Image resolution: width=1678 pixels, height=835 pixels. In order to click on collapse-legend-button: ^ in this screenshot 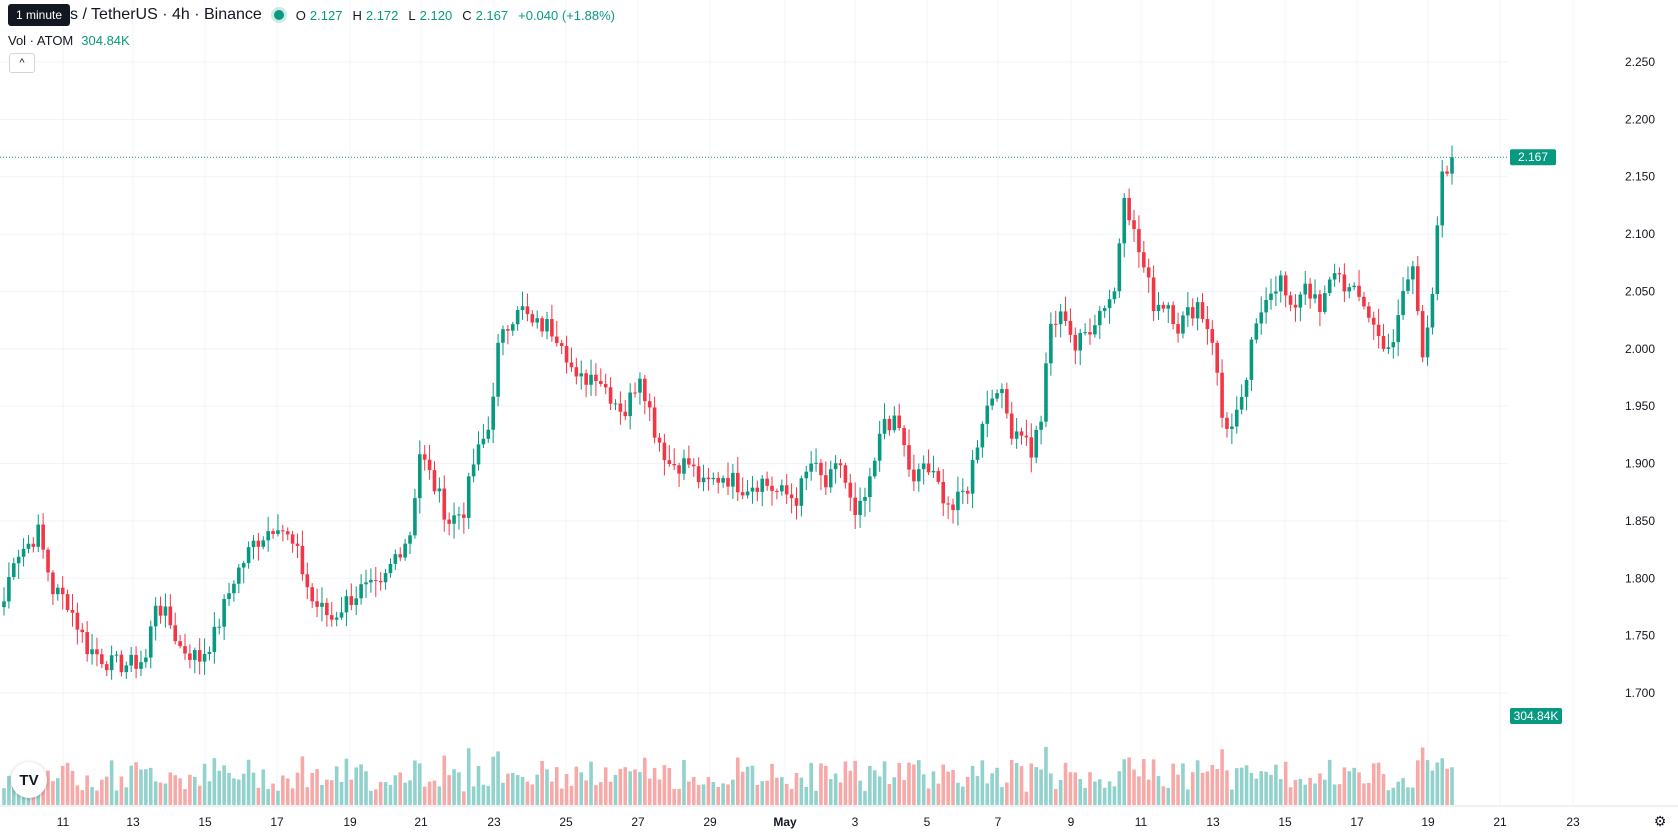, I will do `click(22, 63)`.